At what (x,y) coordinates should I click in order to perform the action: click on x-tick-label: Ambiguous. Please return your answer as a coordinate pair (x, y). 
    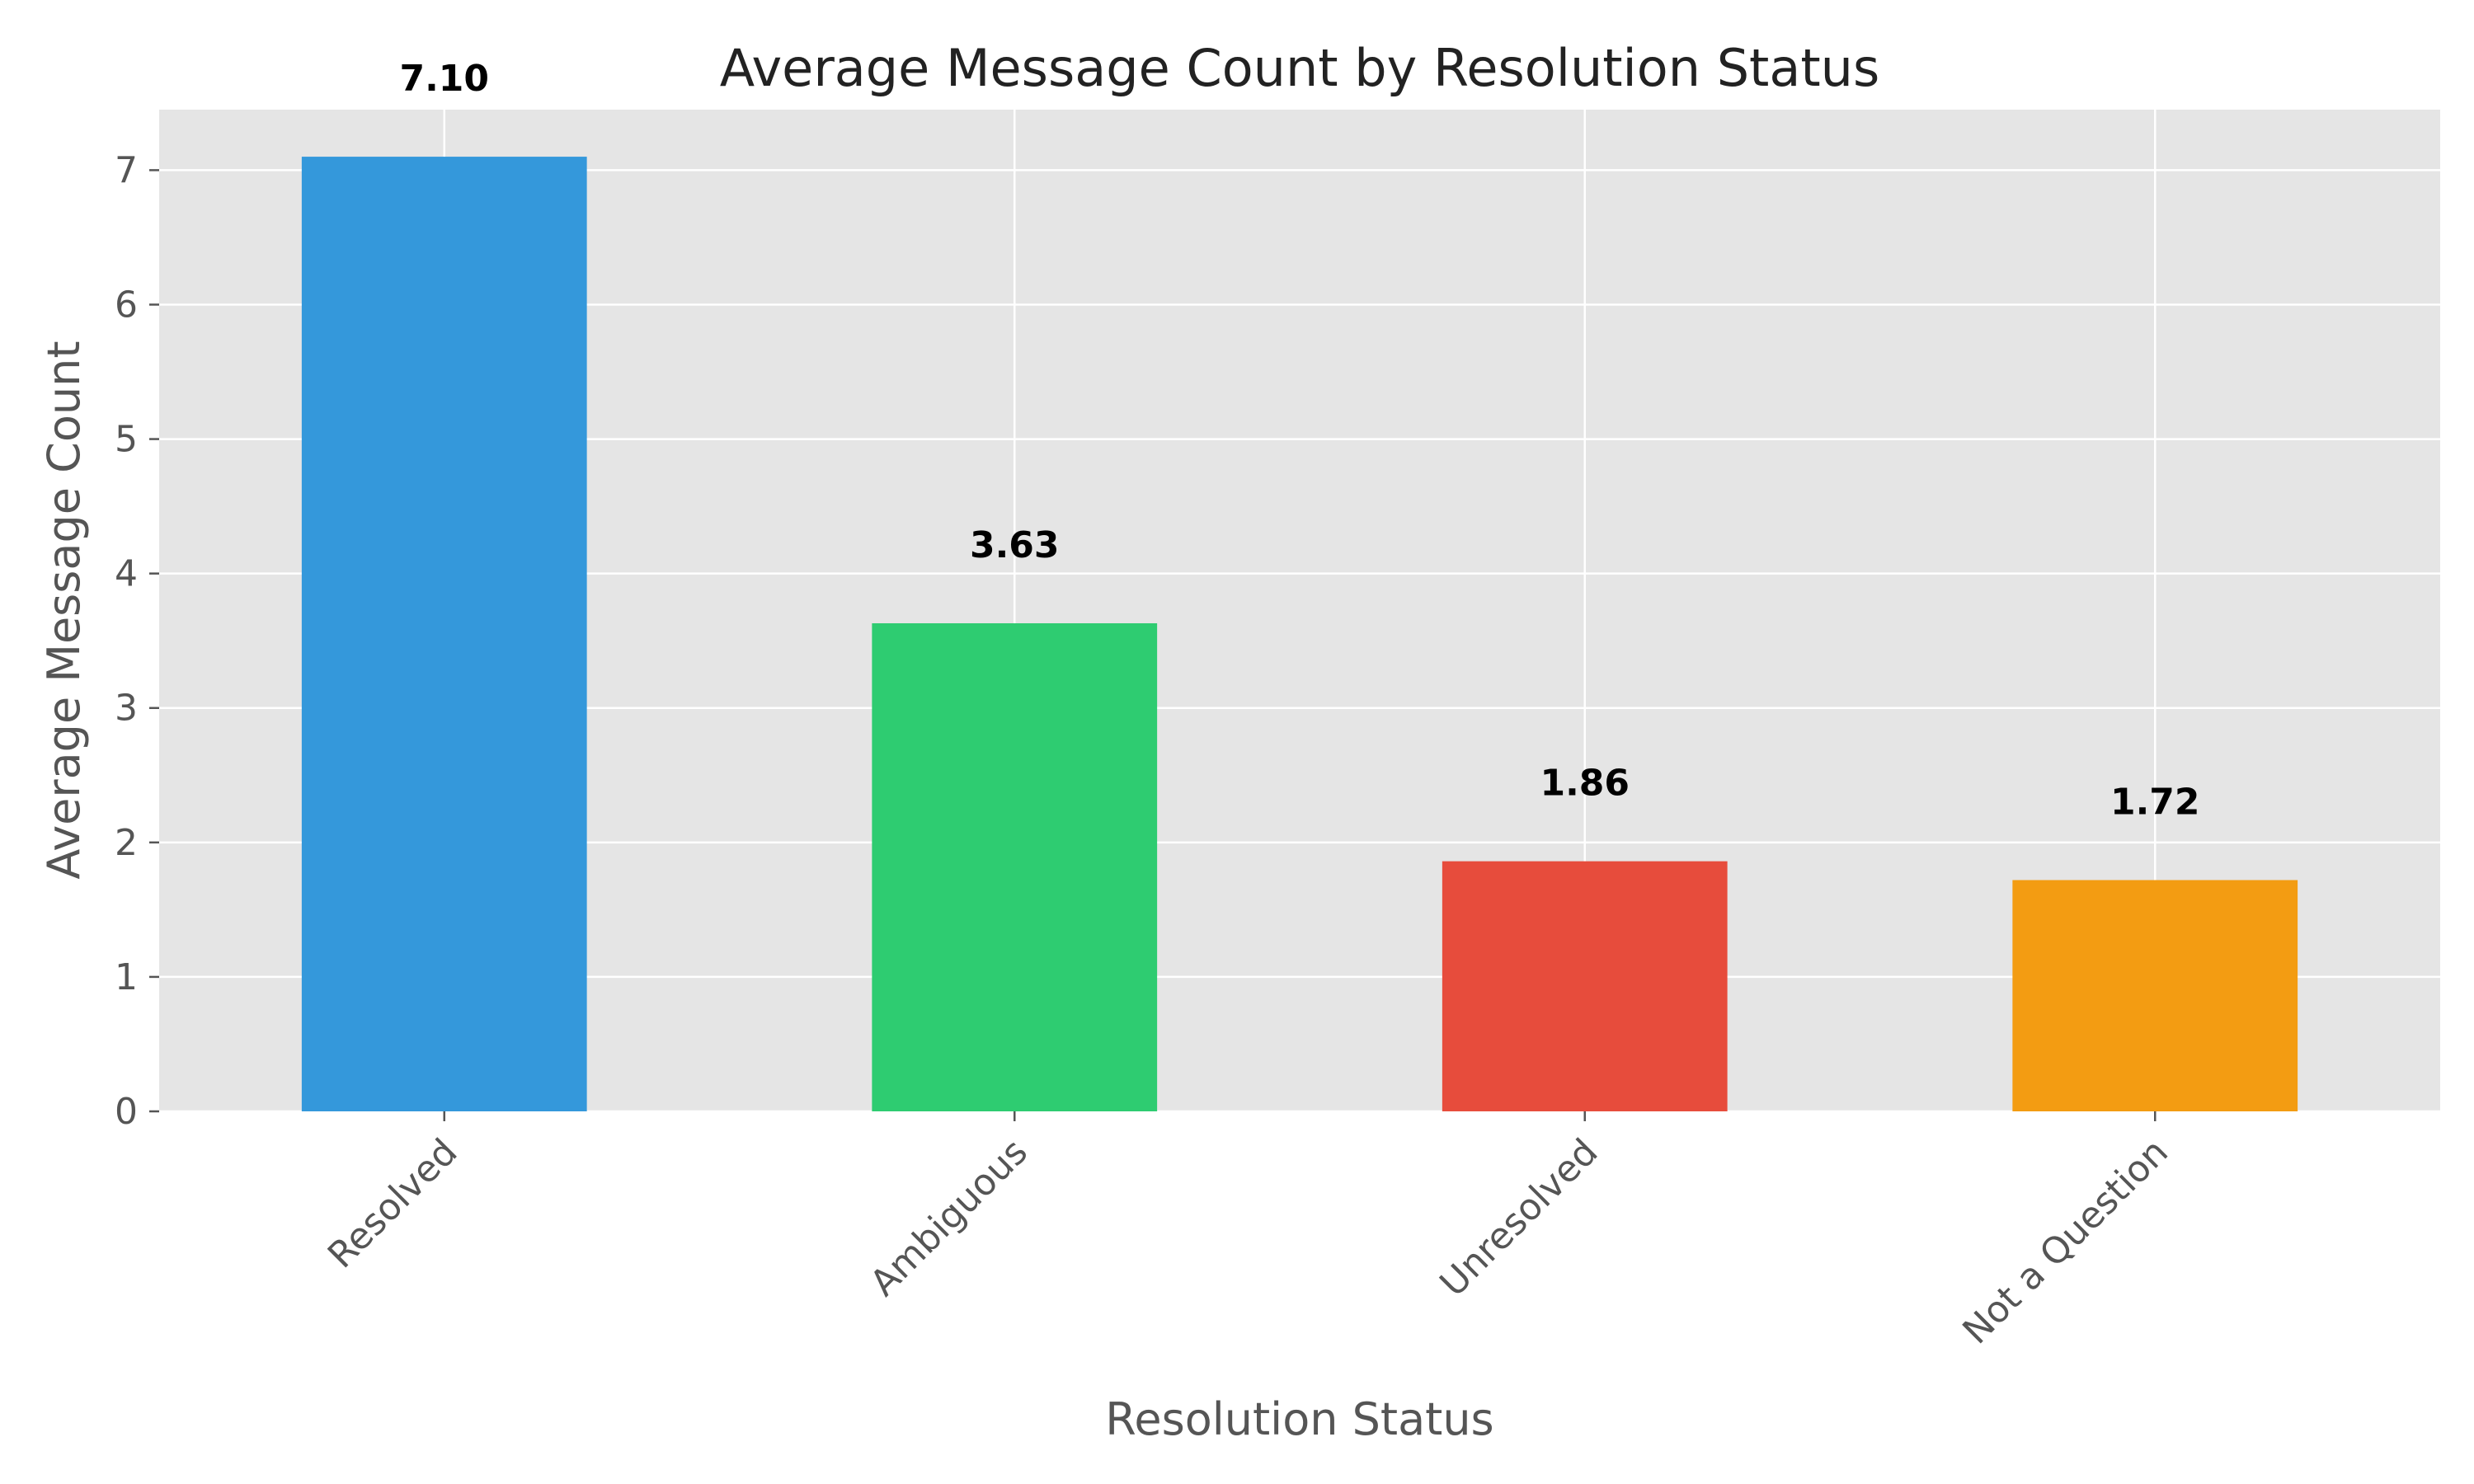
    Looking at the image, I should click on (949, 1217).